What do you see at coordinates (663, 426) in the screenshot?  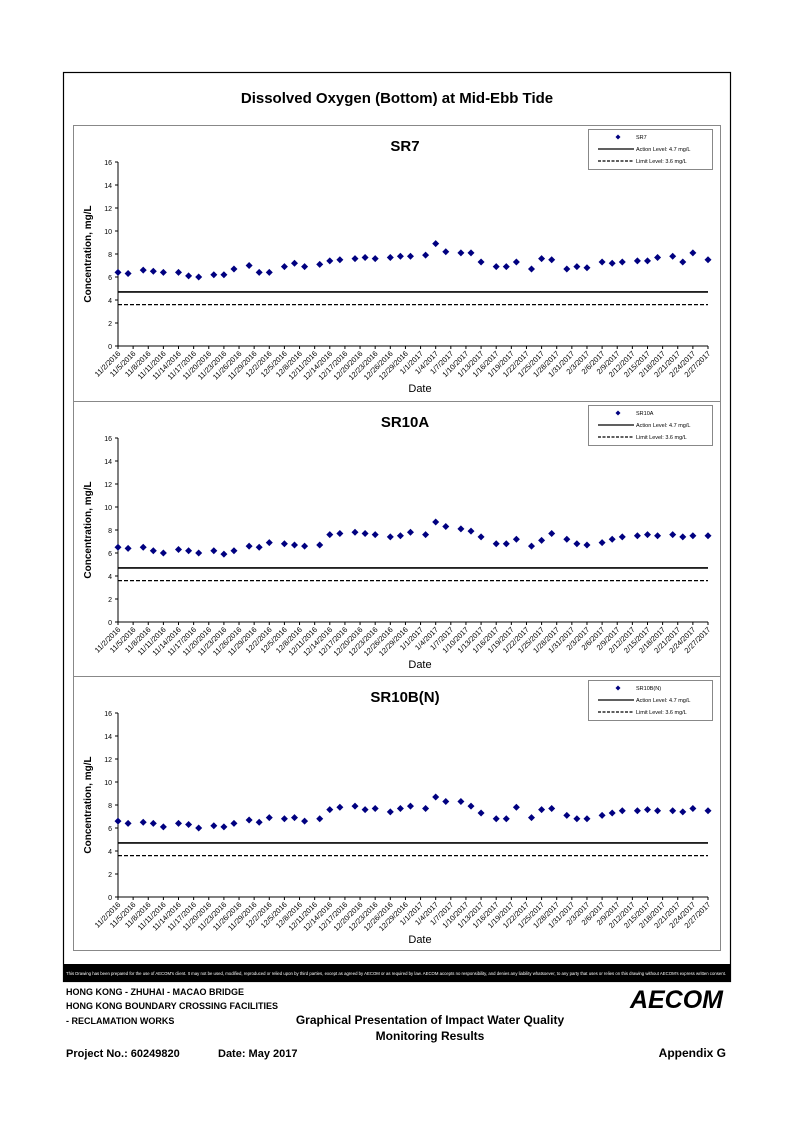 I see `legend-label: Action Level: 4.7 mg/L` at bounding box center [663, 426].